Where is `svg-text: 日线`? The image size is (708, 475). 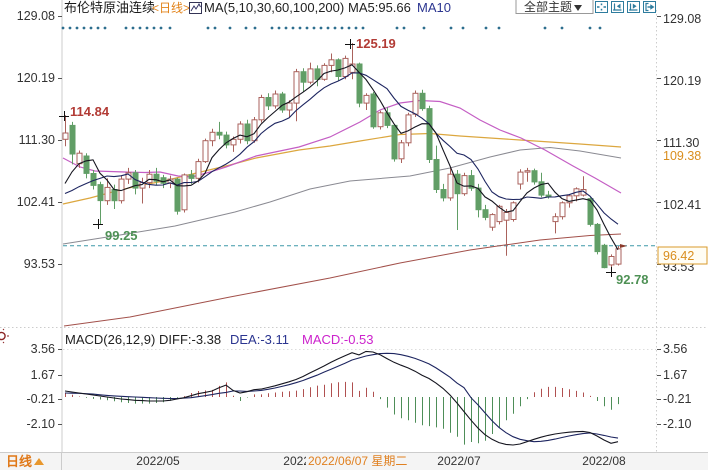
svg-text: 日线 is located at coordinates (19, 461).